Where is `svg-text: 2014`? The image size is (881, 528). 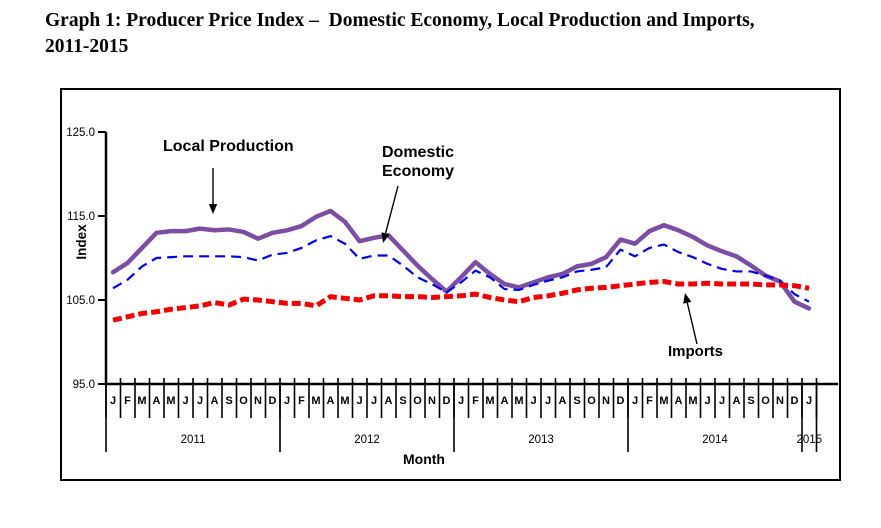 svg-text: 2014 is located at coordinates (715, 440).